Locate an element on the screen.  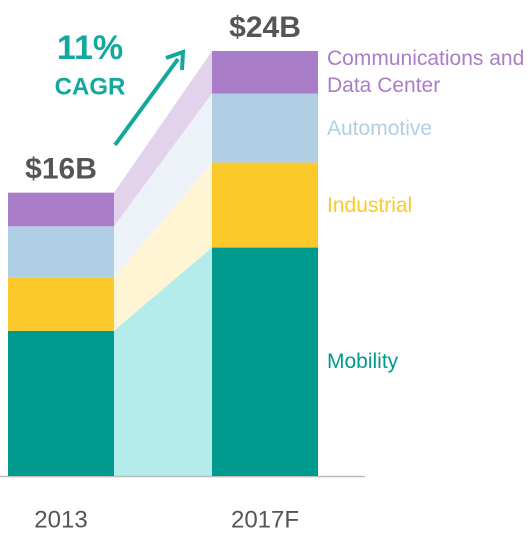
total-label: $24B is located at coordinates (265, 27).